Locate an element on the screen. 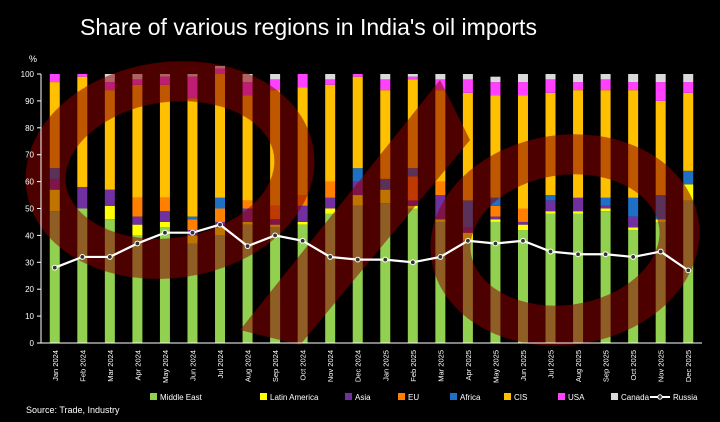 The image size is (720, 422). x-tick-label: Nov 2024 is located at coordinates (330, 366).